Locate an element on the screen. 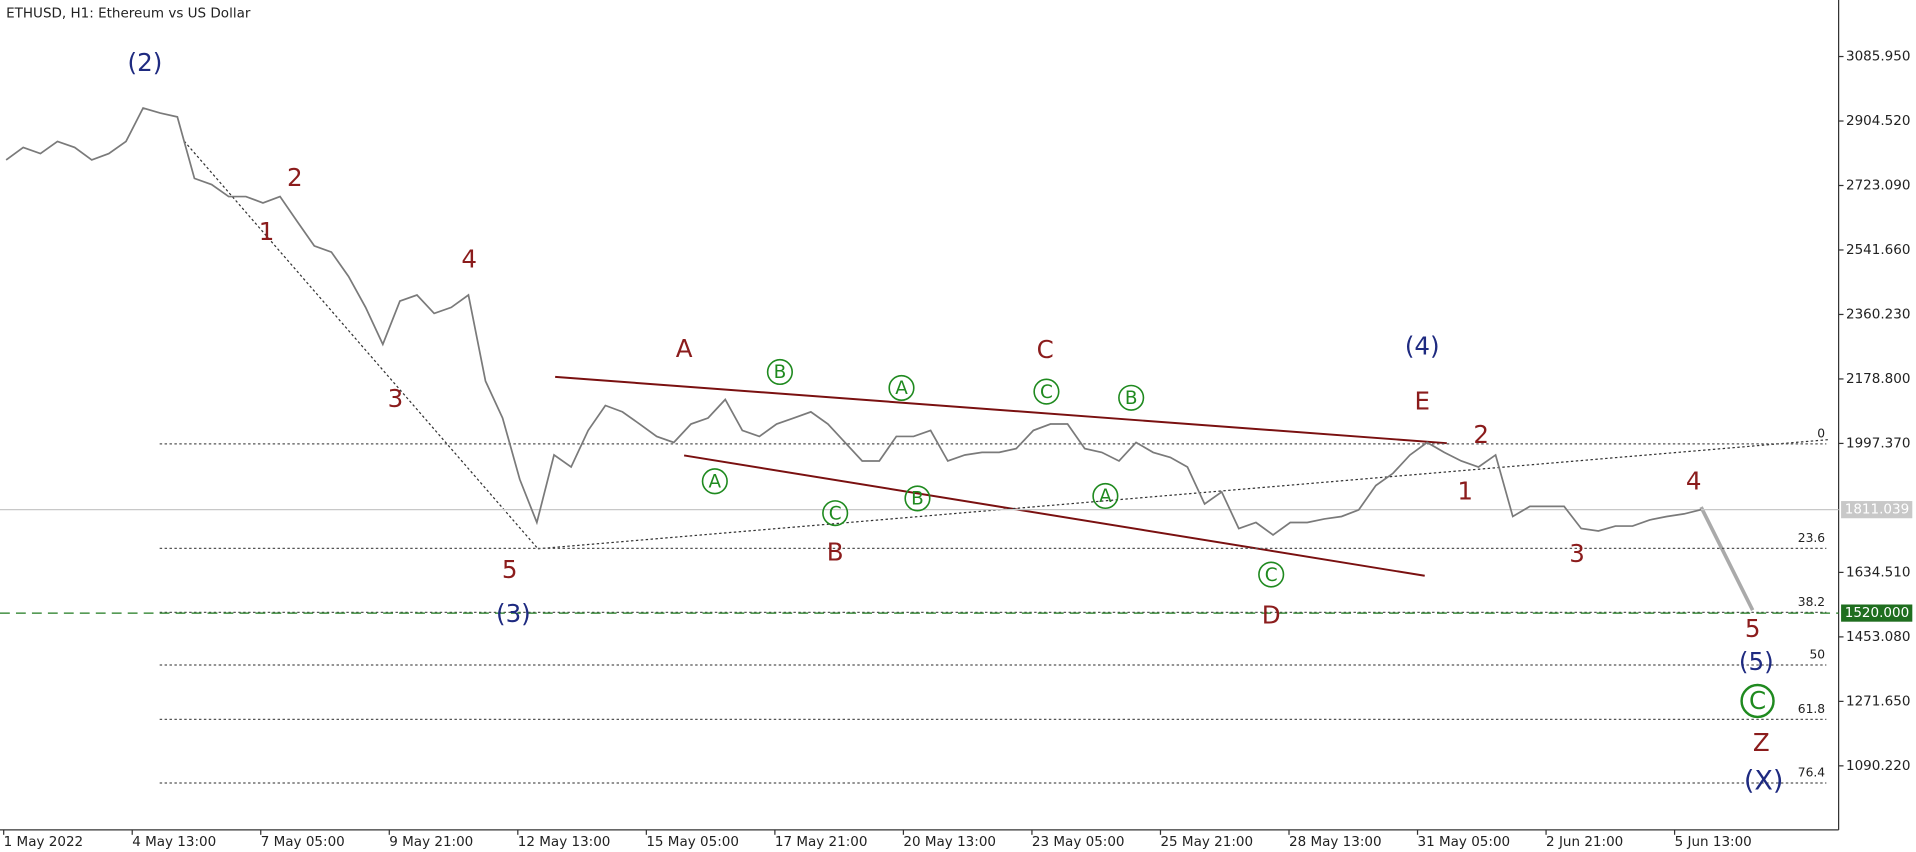  y-tick-label: 1997.370 is located at coordinates (1878, 443).